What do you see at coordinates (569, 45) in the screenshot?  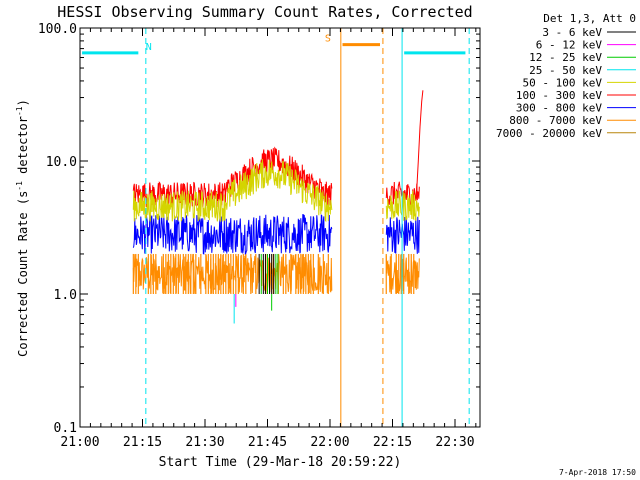 I see `legend-entry-label: 6 - 12 keV` at bounding box center [569, 45].